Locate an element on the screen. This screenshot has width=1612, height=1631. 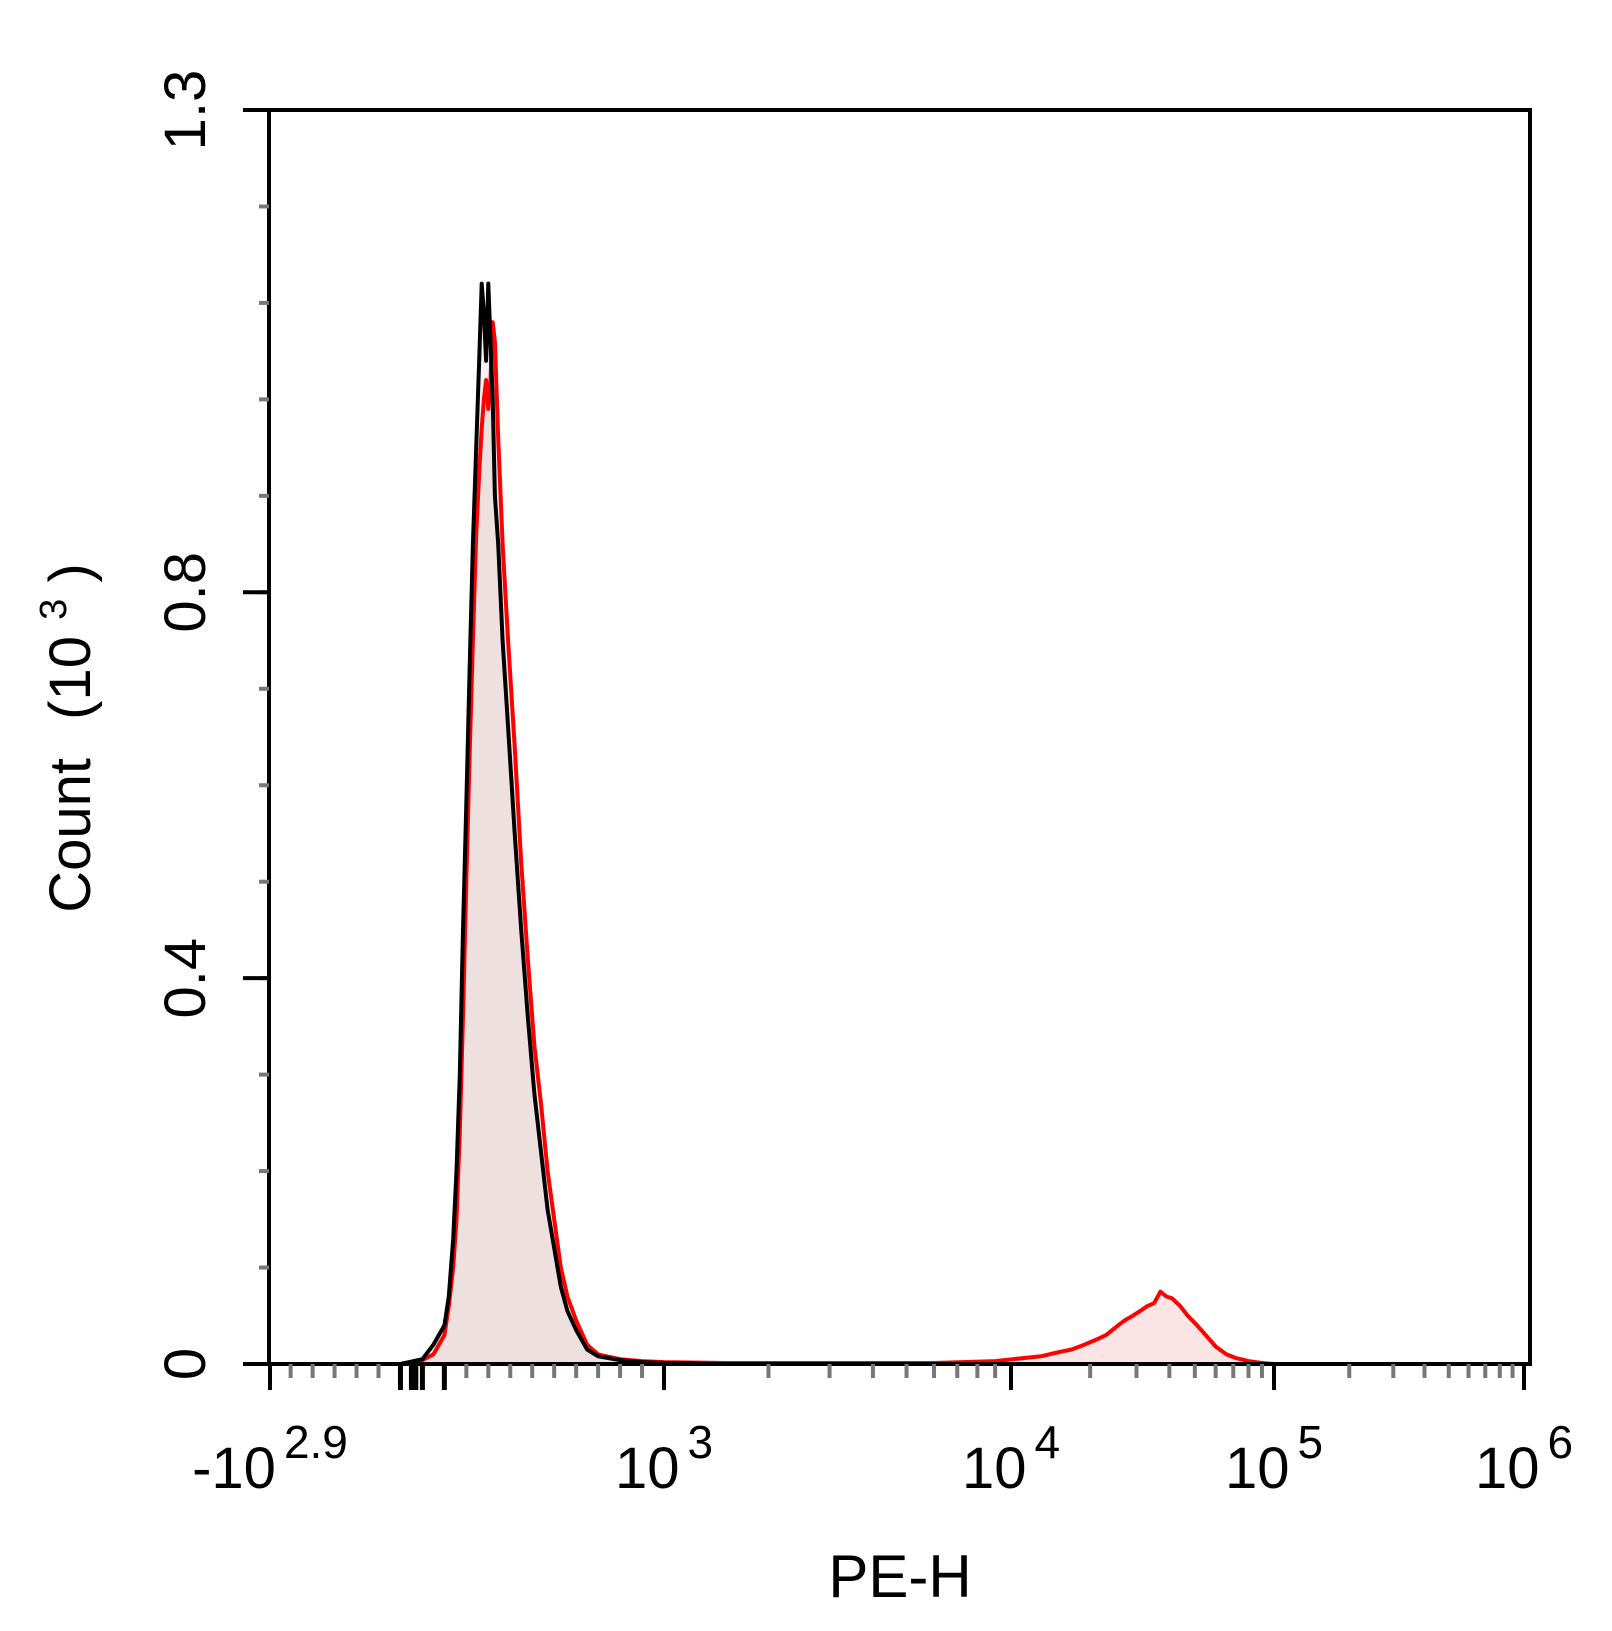
x-tick-label-base: -10 is located at coordinates (234, 1468).